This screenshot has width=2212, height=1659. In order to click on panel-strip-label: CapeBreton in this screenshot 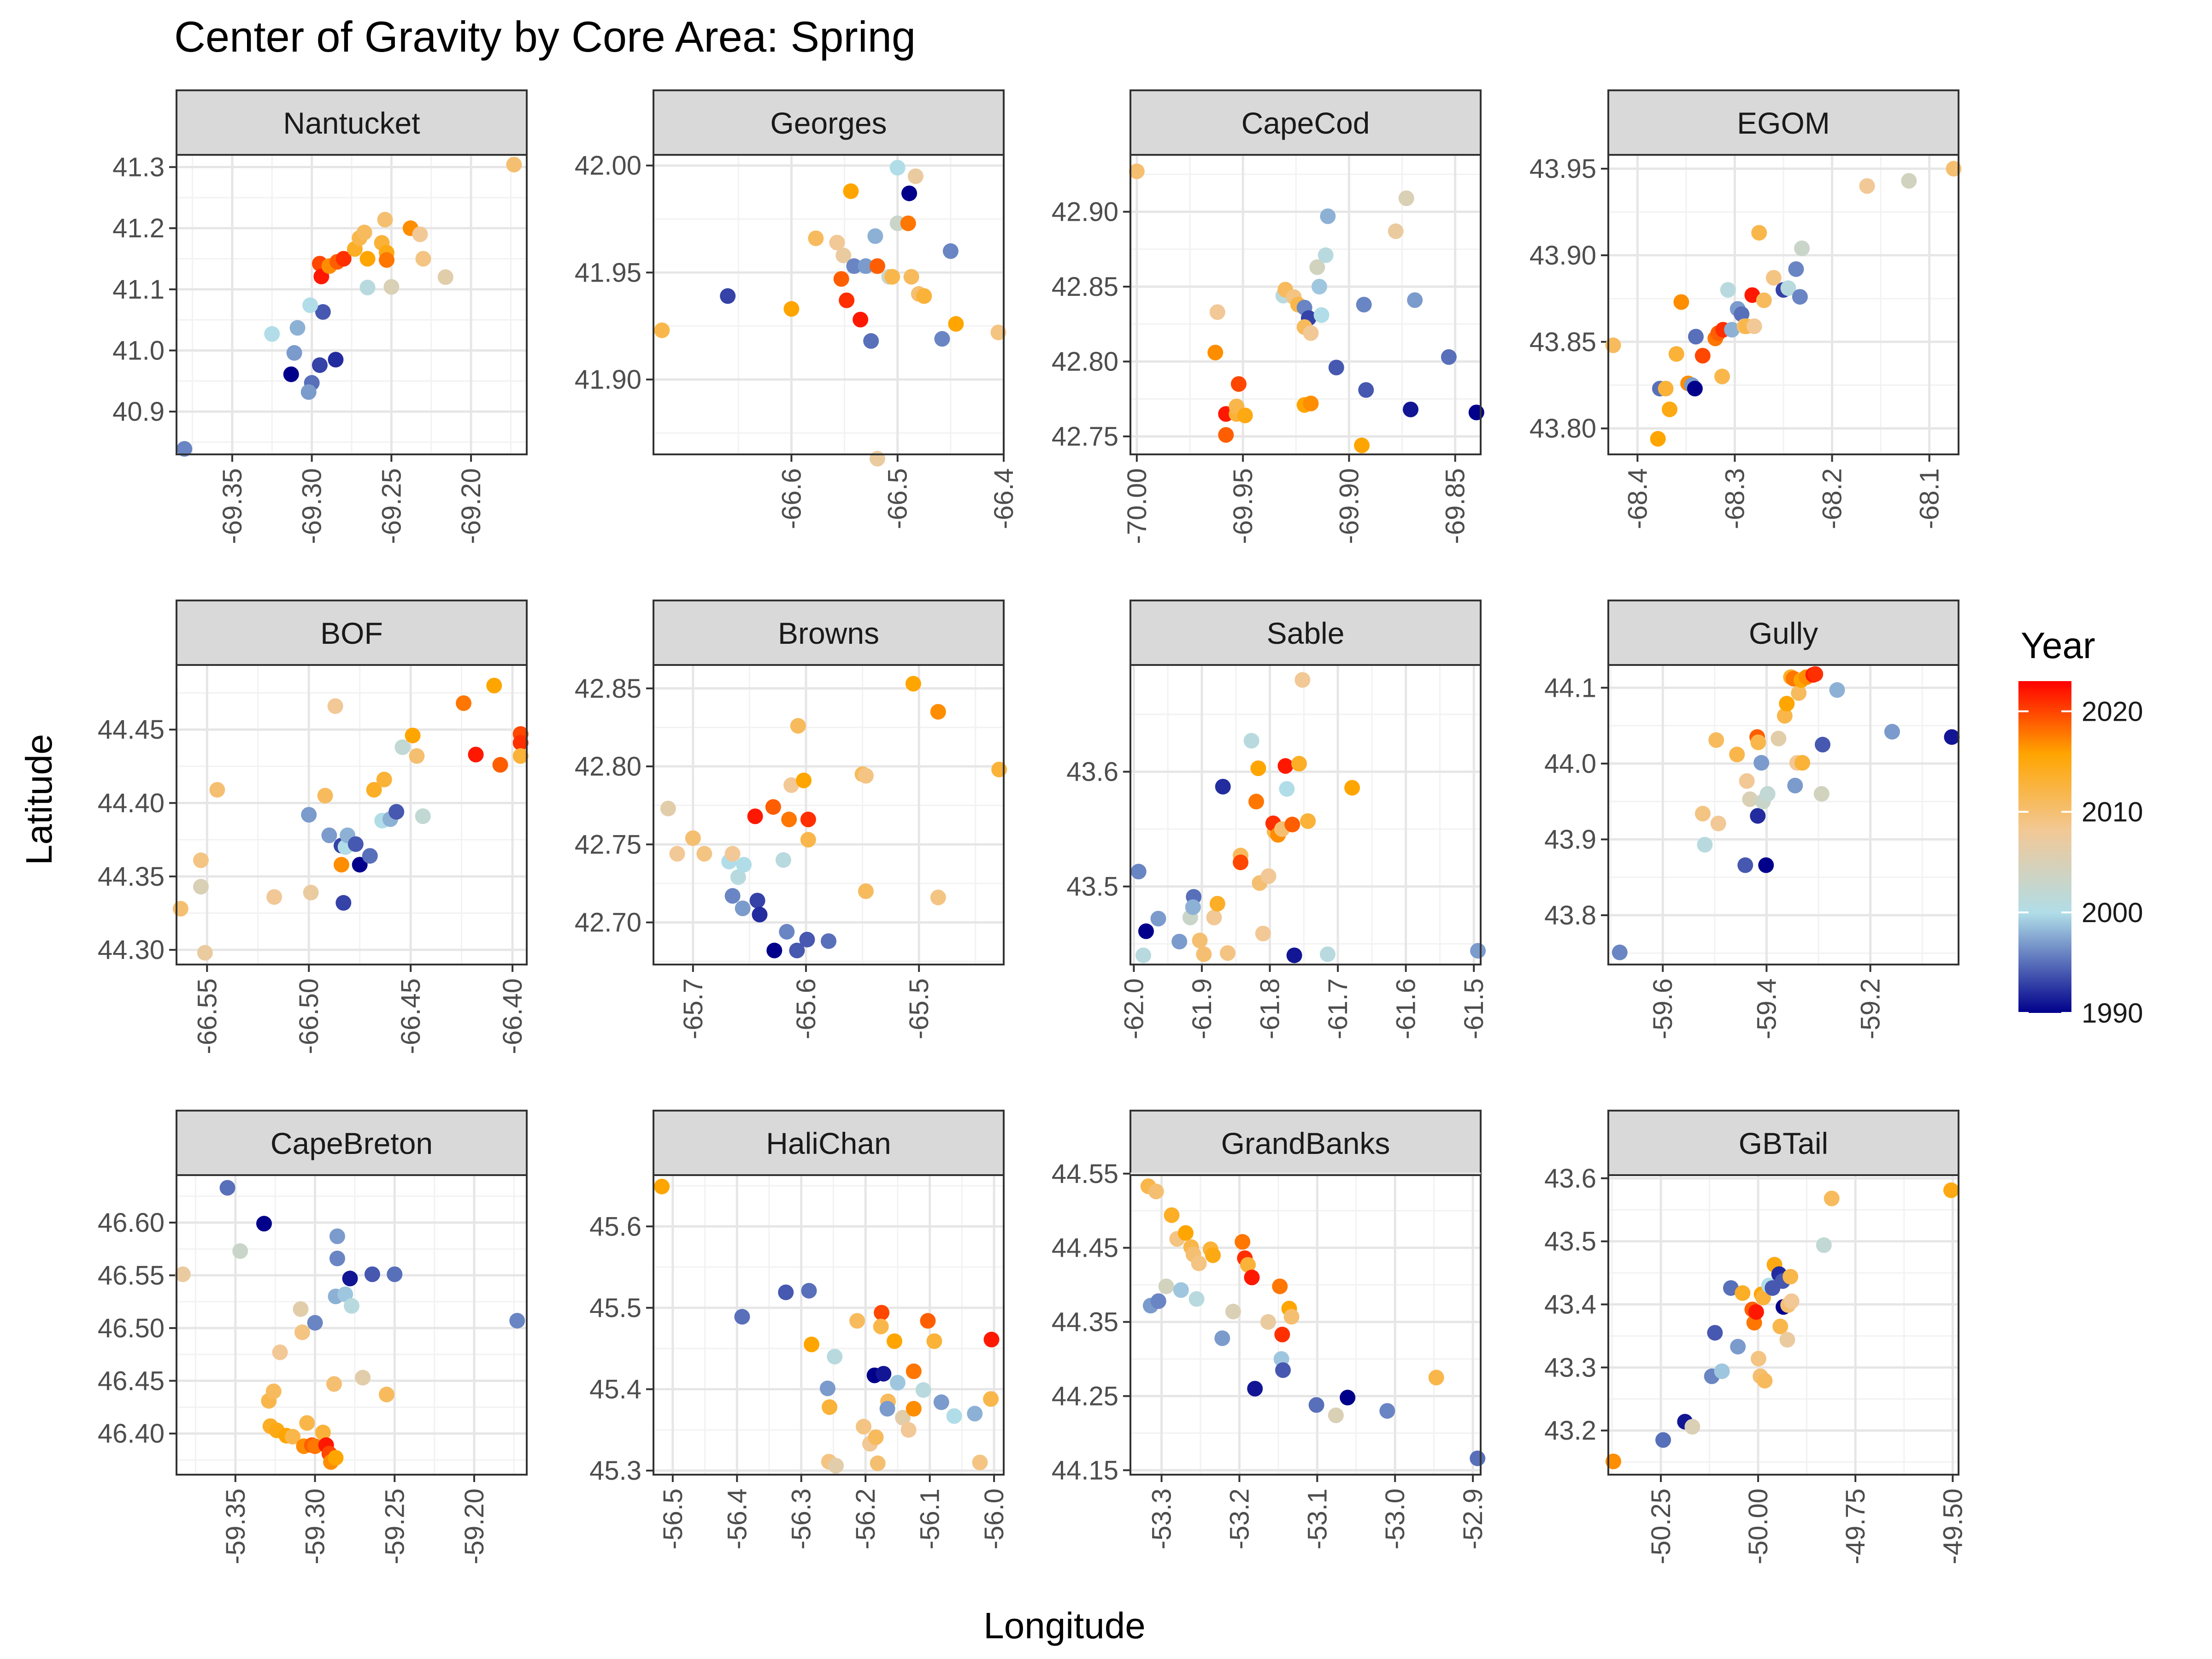, I will do `click(352, 1143)`.